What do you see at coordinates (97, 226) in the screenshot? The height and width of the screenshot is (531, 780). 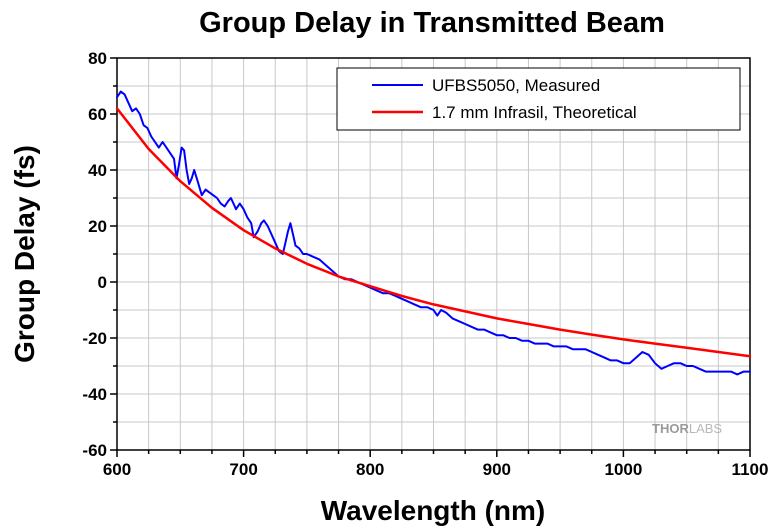 I see `y-tick-label: 20` at bounding box center [97, 226].